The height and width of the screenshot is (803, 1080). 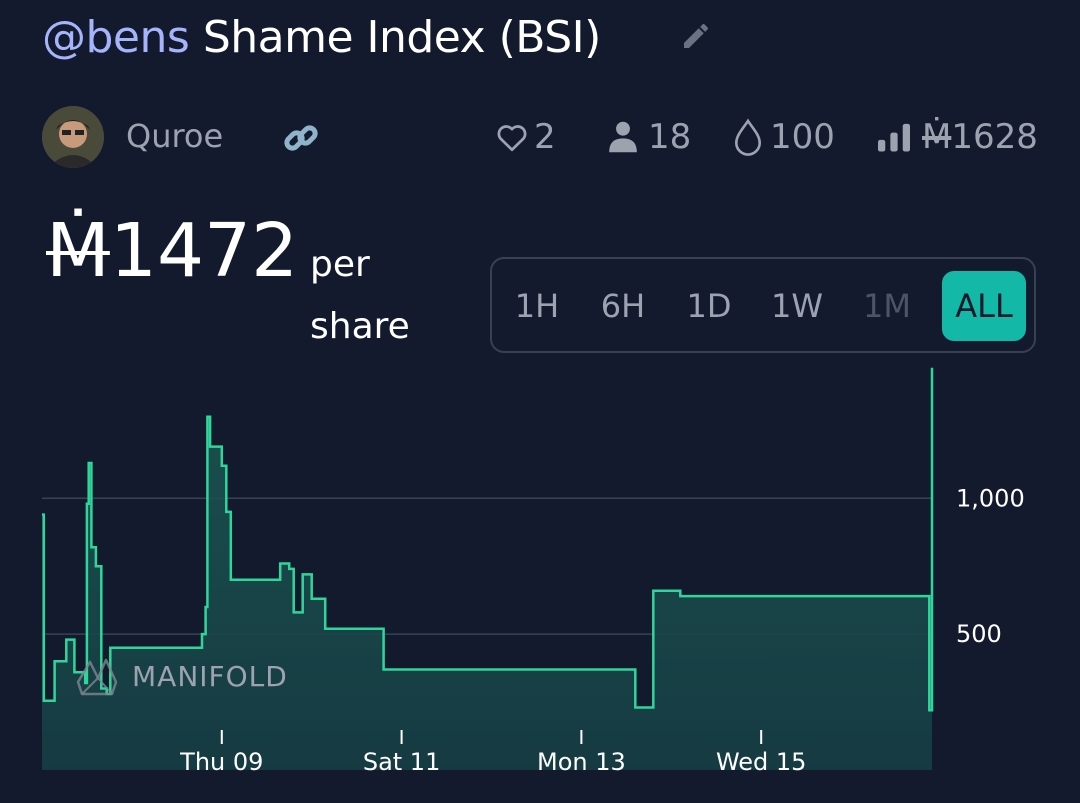 I want to click on range-1h-button: 1H, so click(x=537, y=306).